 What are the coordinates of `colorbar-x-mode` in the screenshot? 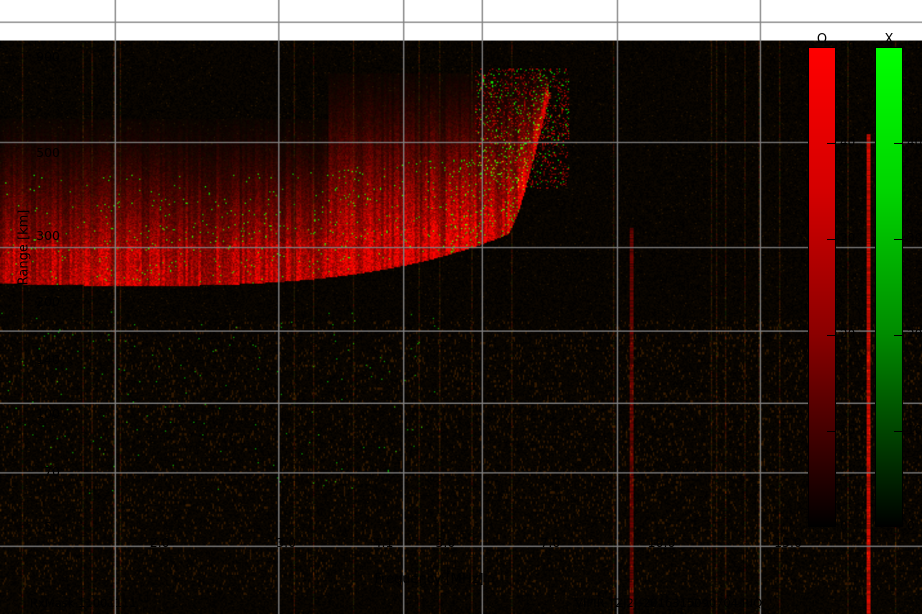 It's located at (889, 287).